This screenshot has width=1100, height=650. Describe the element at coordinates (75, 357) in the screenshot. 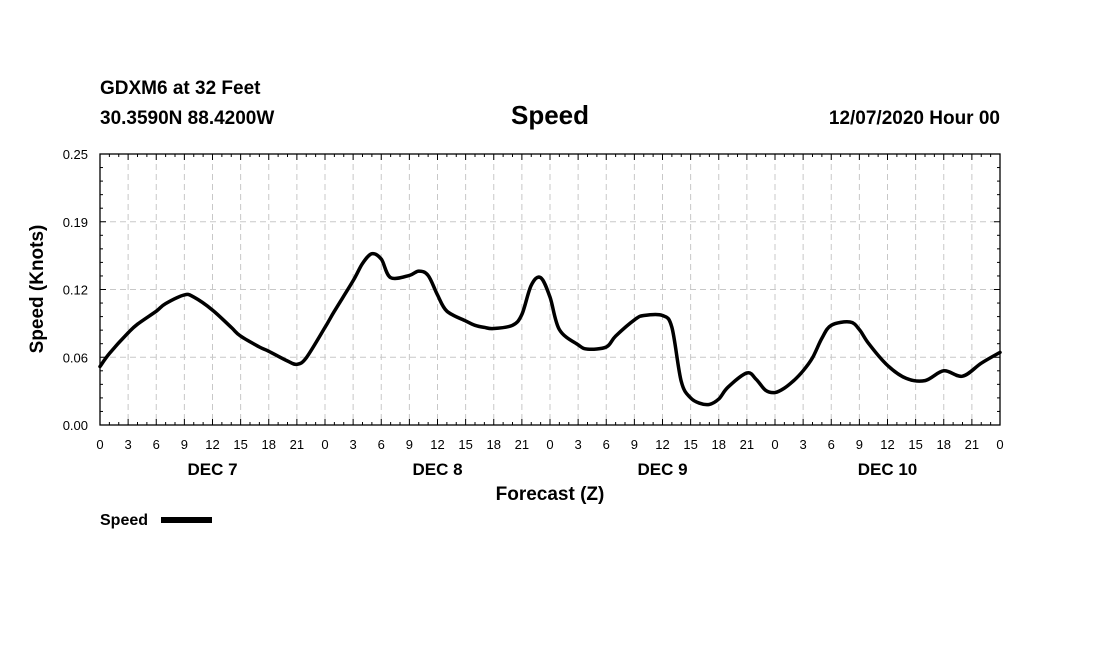

I see `y-tick-label: 0.06` at that location.